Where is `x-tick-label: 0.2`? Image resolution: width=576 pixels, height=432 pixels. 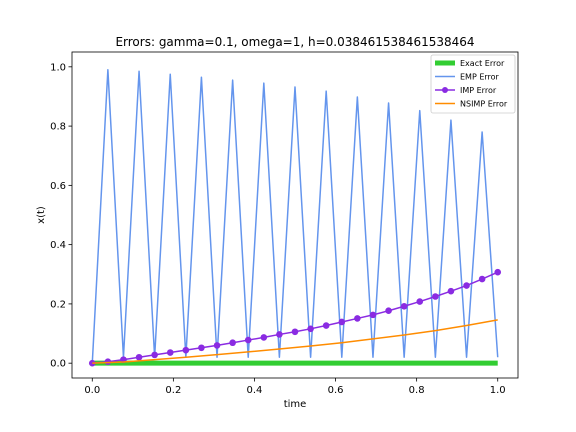
x-tick-label: 0.2 is located at coordinates (173, 390).